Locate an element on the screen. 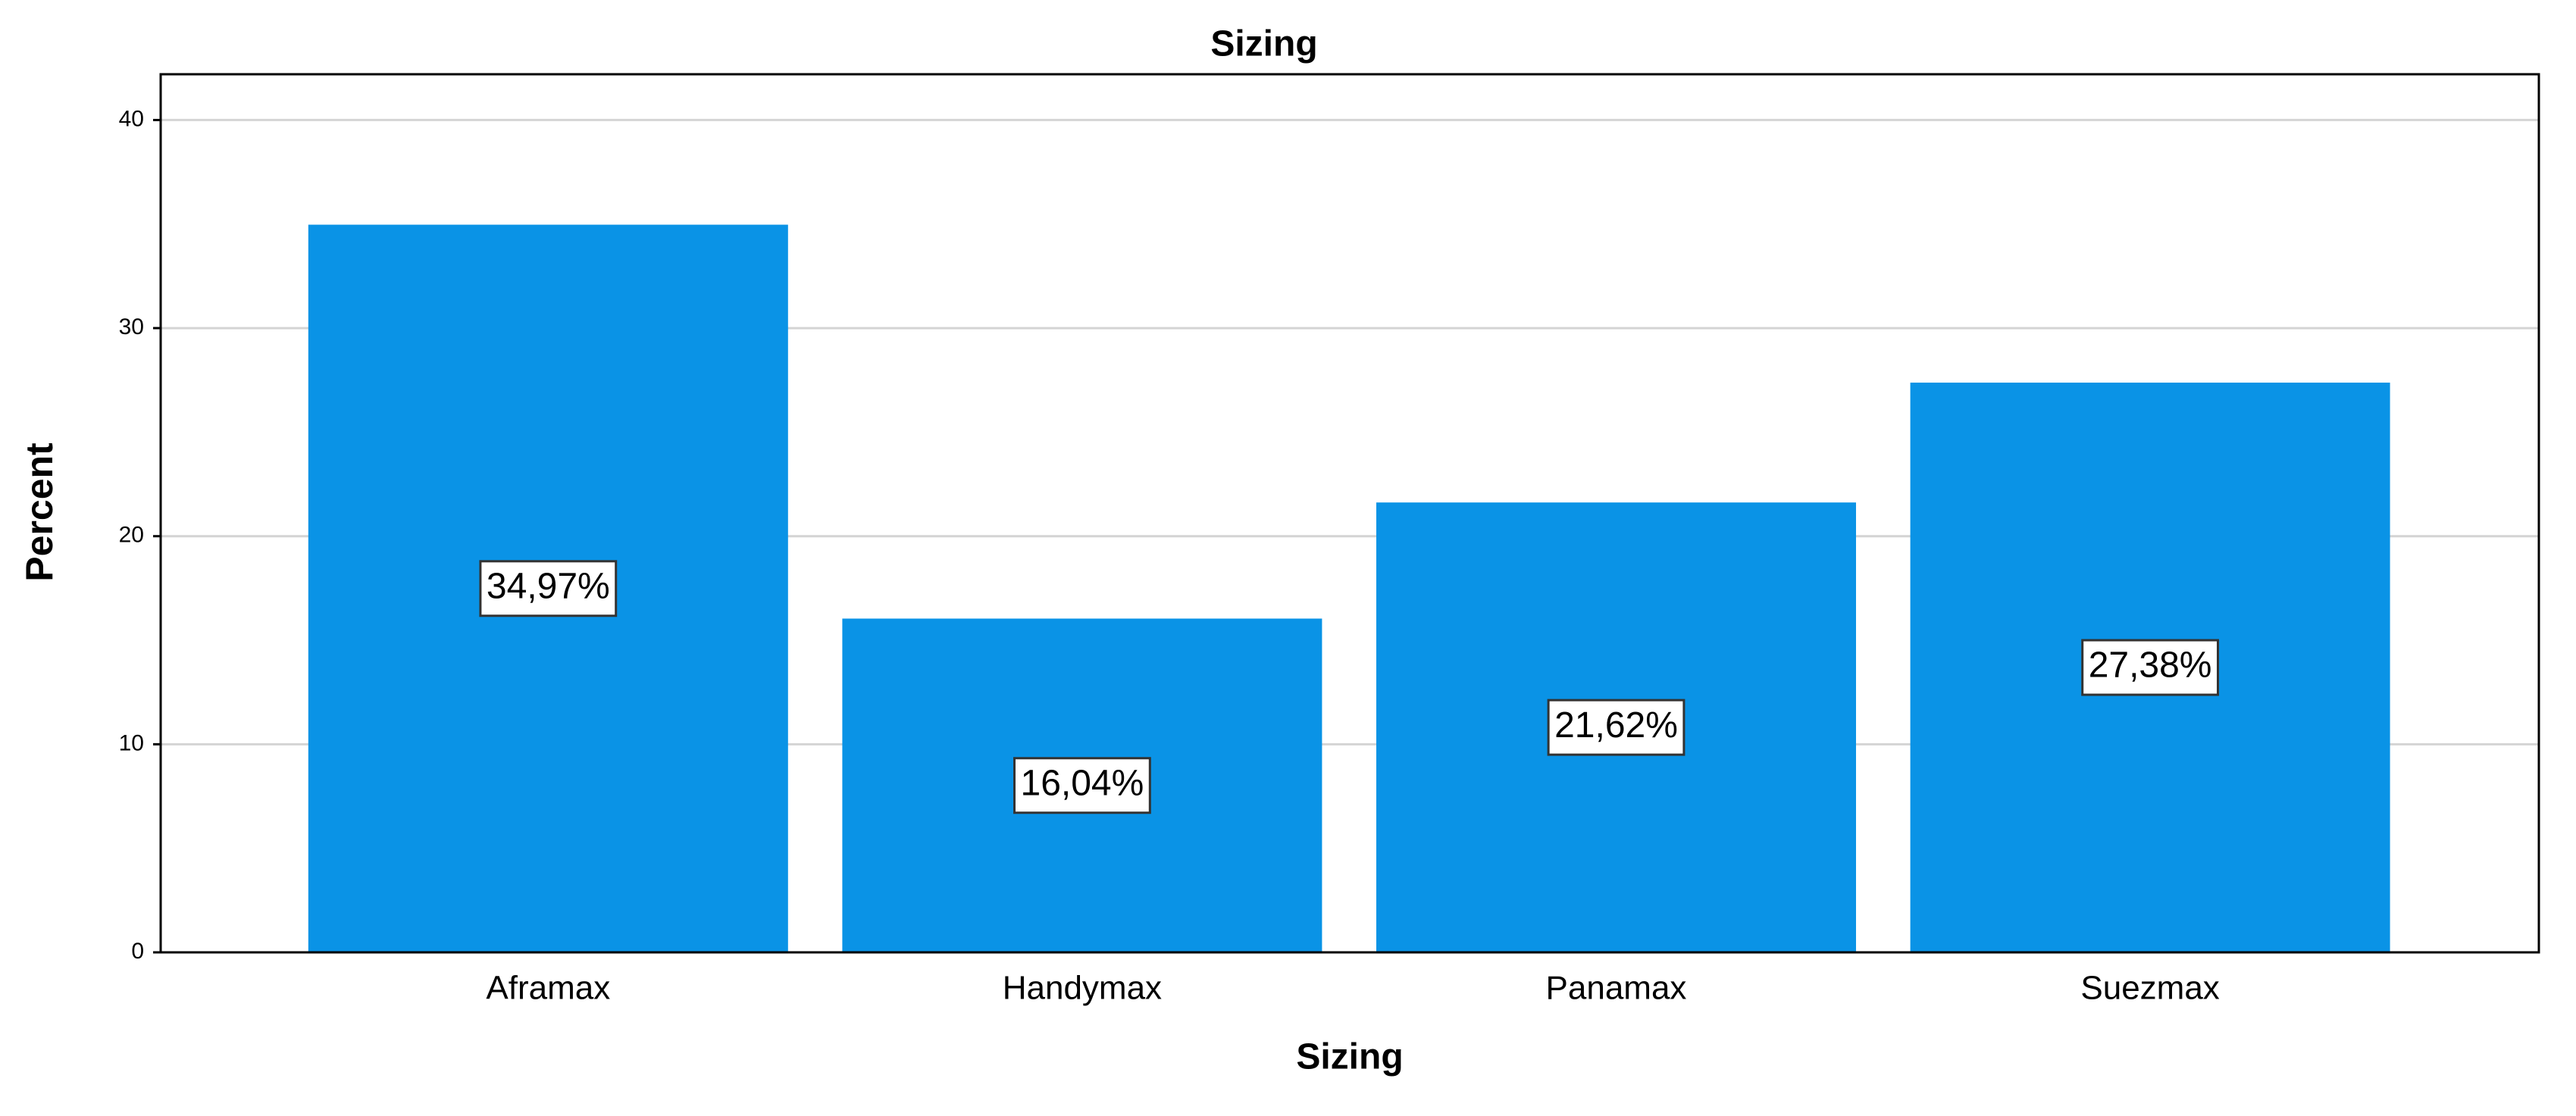 The image size is (2576, 1116). value-label-group: 27,38% is located at coordinates (2150, 667).